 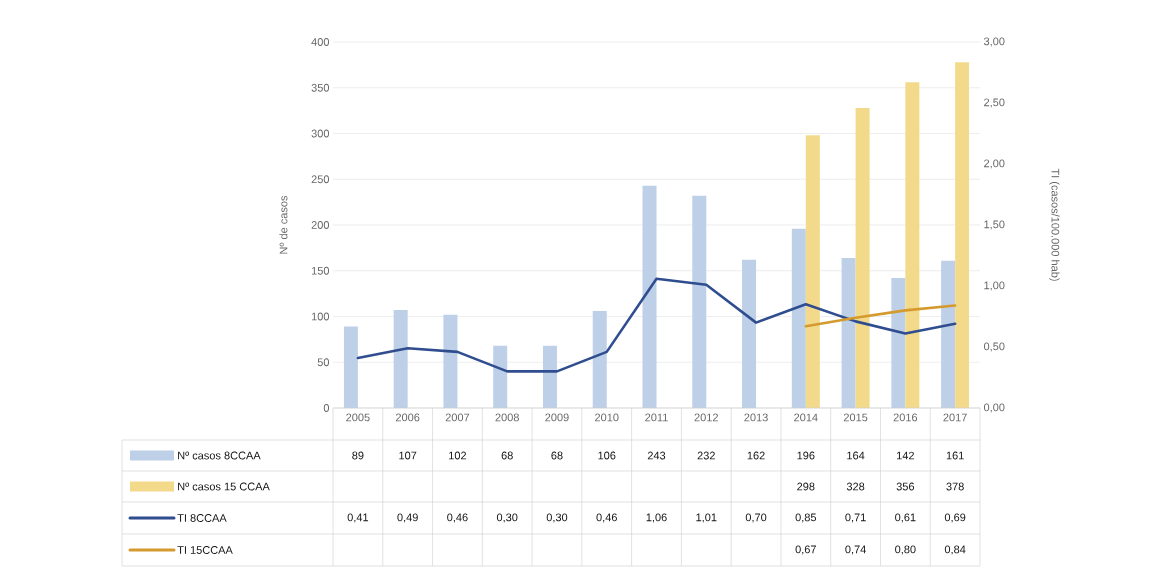 What do you see at coordinates (320, 270) in the screenshot?
I see `y-tick-label: 150` at bounding box center [320, 270].